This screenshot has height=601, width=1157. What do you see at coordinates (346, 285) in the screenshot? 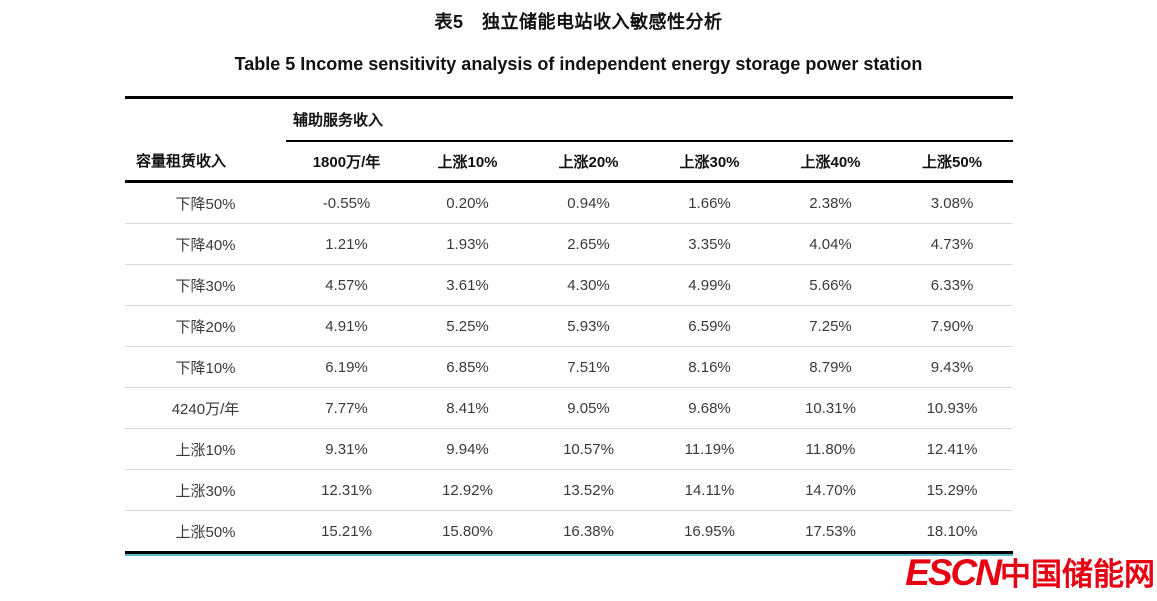
I see `value-cell: 4.57%` at bounding box center [346, 285].